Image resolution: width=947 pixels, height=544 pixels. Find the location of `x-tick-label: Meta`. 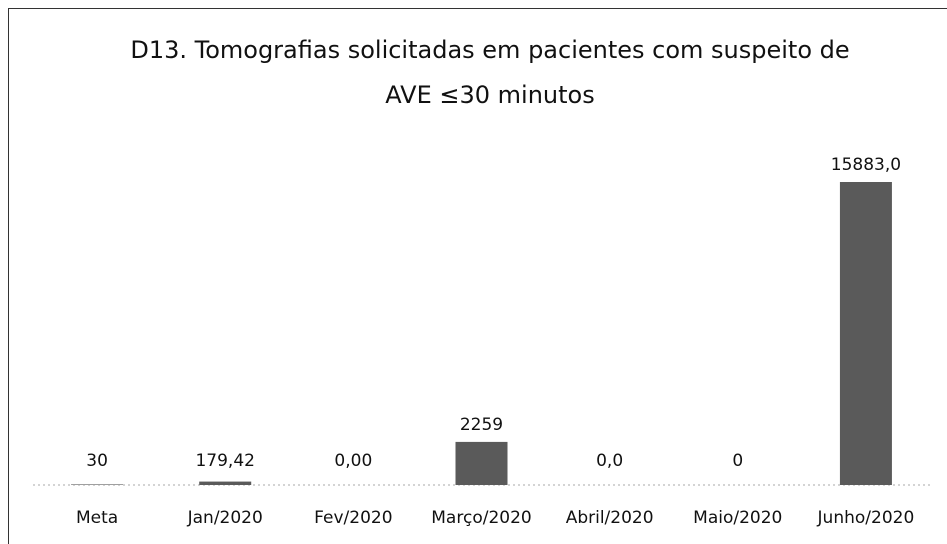

x-tick-label: Meta is located at coordinates (97, 518).